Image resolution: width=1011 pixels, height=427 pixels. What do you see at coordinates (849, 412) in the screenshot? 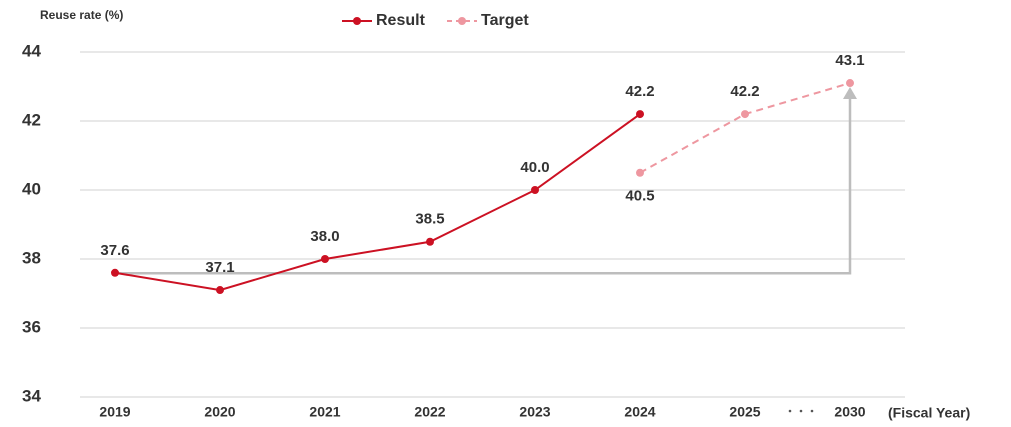
I see `x-tick-label: 2030` at bounding box center [849, 412].